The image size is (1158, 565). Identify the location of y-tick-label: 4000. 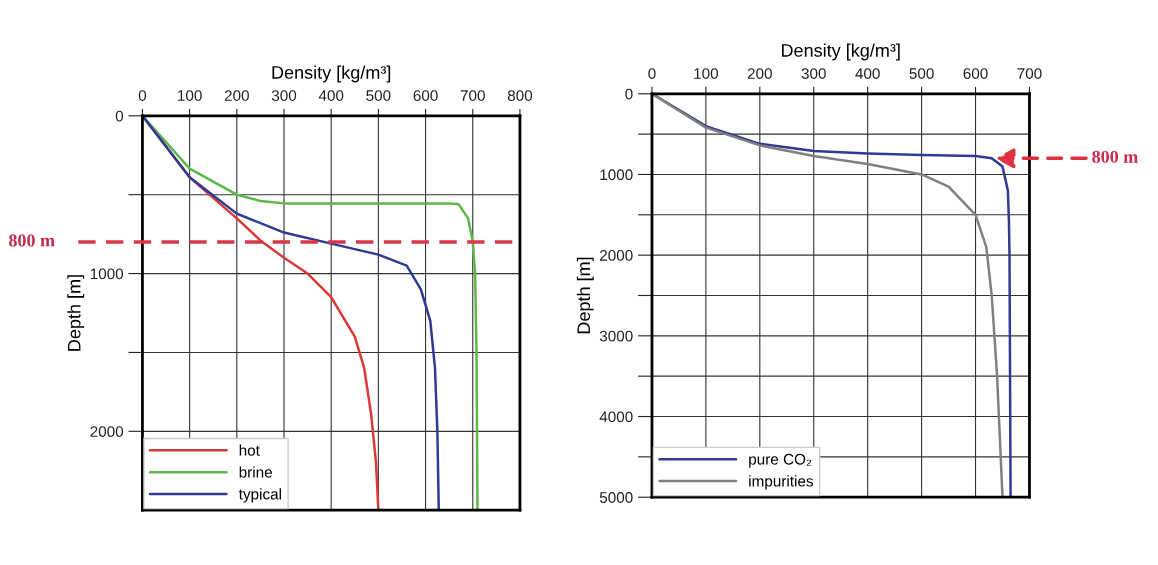
(616, 417).